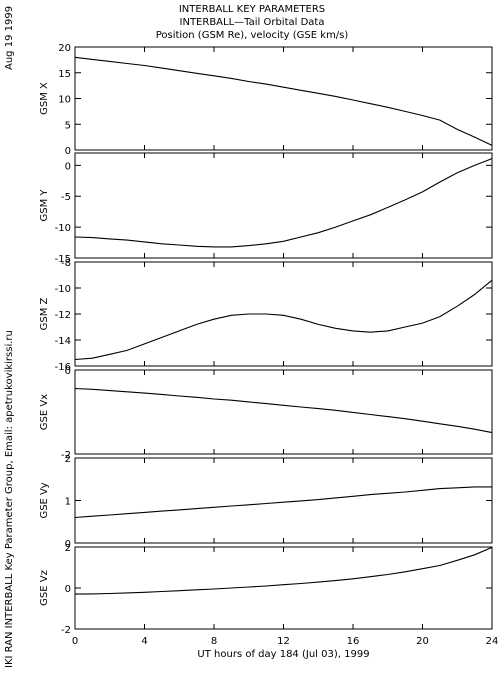 This screenshot has height=684, width=504. What do you see at coordinates (66, 263) in the screenshot?
I see `y-tick-label: -8` at bounding box center [66, 263].